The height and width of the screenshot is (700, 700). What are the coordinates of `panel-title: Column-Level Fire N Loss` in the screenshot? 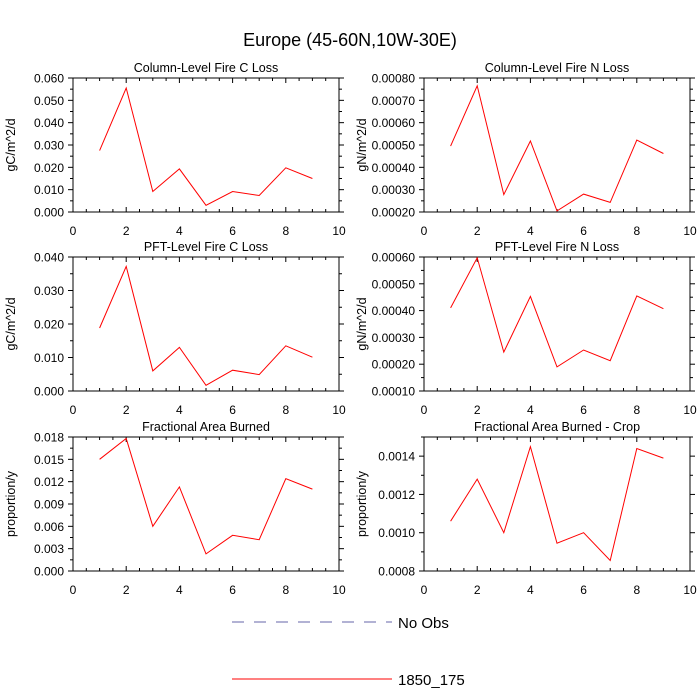 It's located at (557, 68).